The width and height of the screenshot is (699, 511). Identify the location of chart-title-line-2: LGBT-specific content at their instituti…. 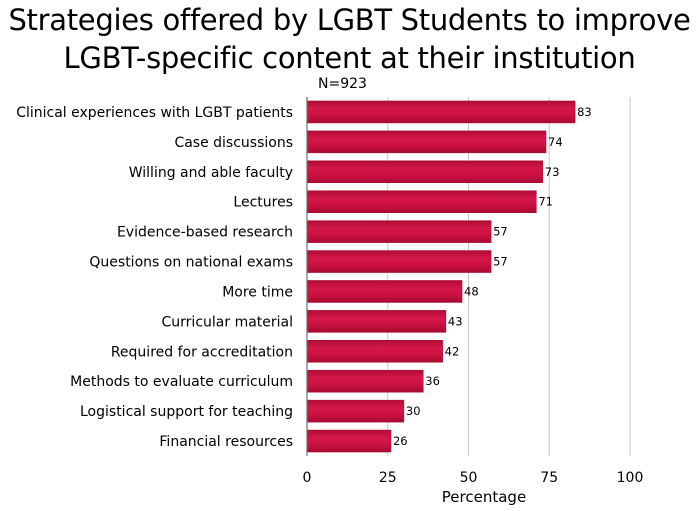
(349, 58).